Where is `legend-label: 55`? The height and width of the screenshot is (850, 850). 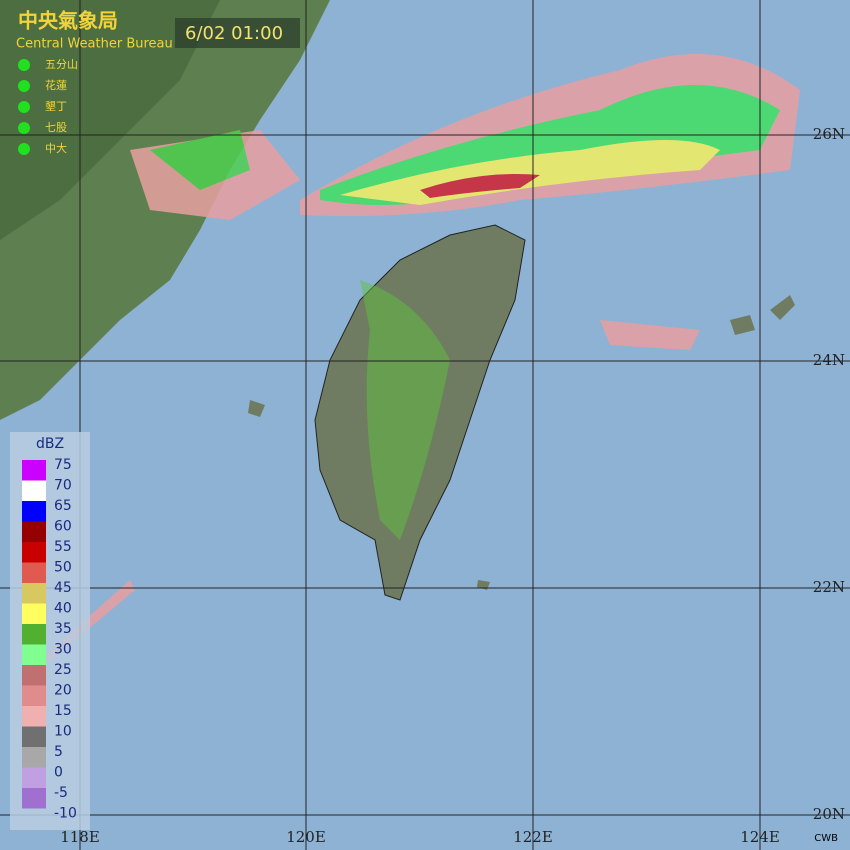
legend-label: 55 is located at coordinates (63, 547).